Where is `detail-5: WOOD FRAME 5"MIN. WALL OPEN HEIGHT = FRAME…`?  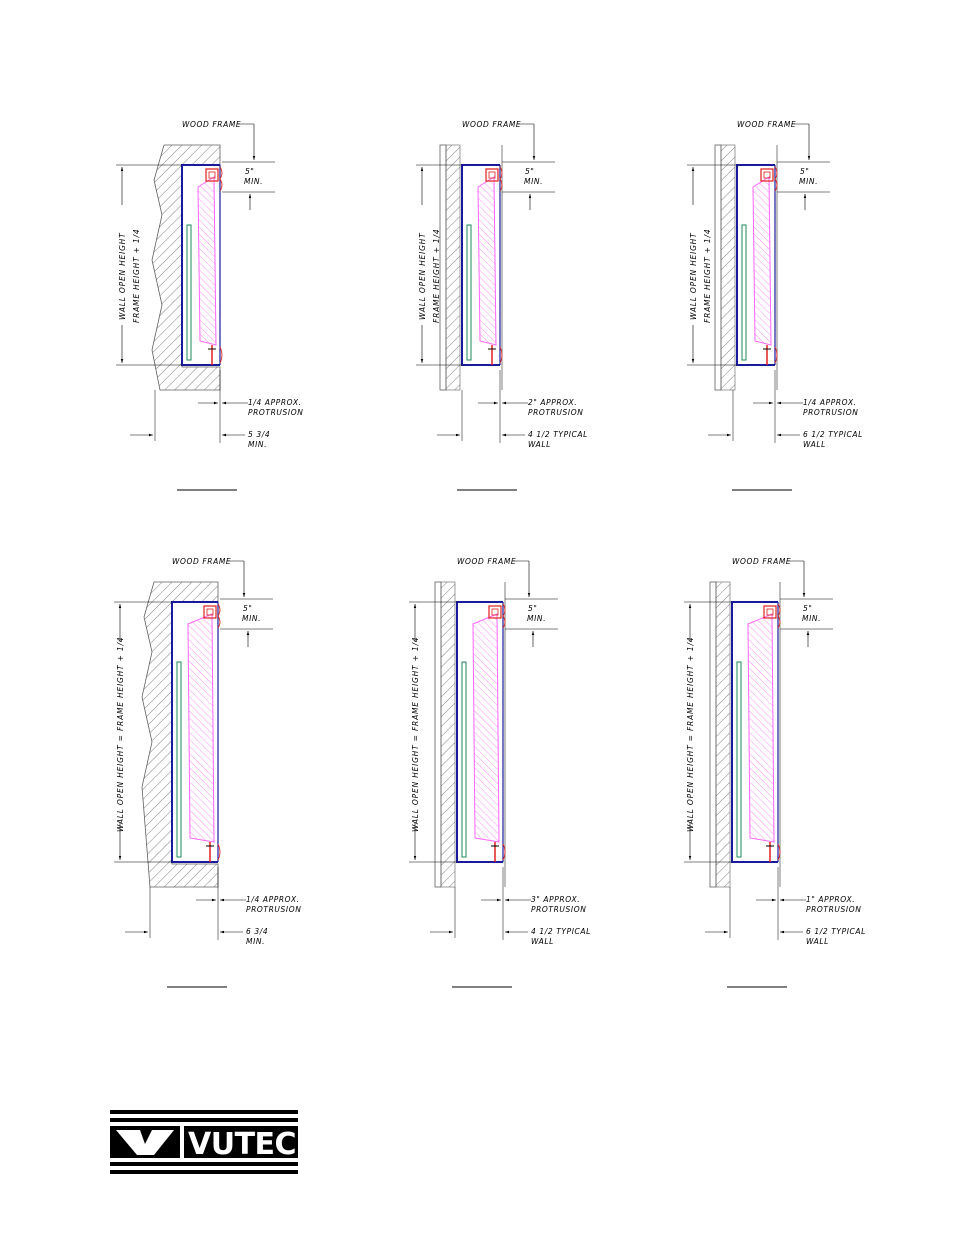
detail-5: WOOD FRAME 5"MIN. WALL OPEN HEIGHT = FRAME… is located at coordinates (500, 772).